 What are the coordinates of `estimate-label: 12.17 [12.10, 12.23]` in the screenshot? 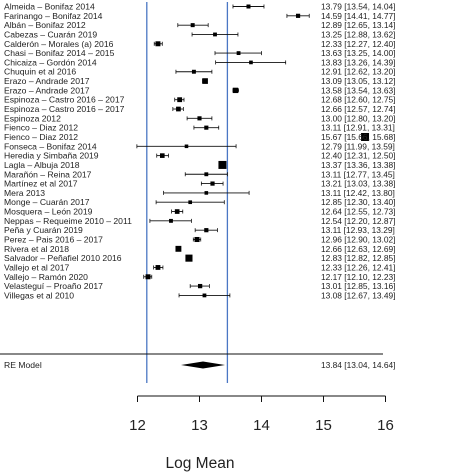 It's located at (358, 277).